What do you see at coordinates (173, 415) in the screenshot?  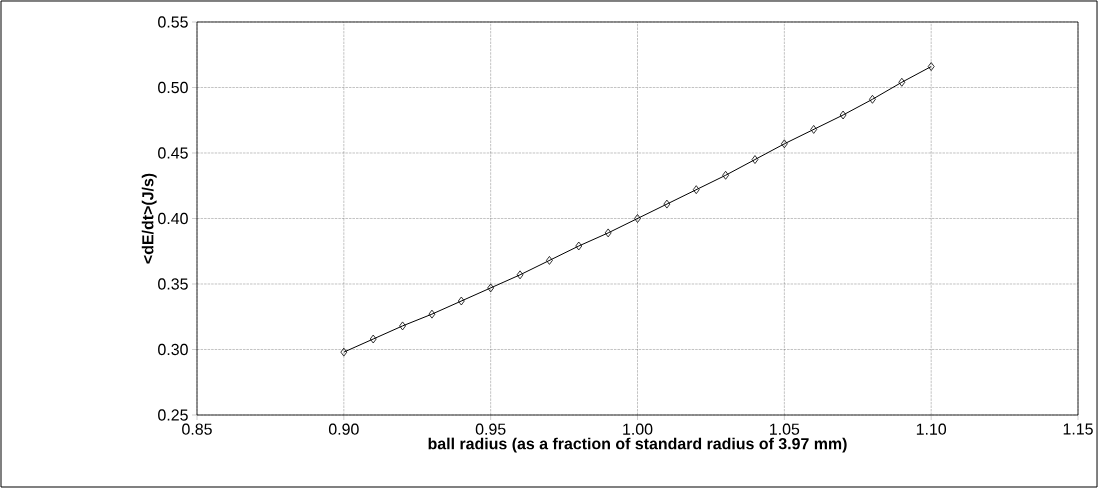 I see `y-tick-label: 0.25` at bounding box center [173, 415].